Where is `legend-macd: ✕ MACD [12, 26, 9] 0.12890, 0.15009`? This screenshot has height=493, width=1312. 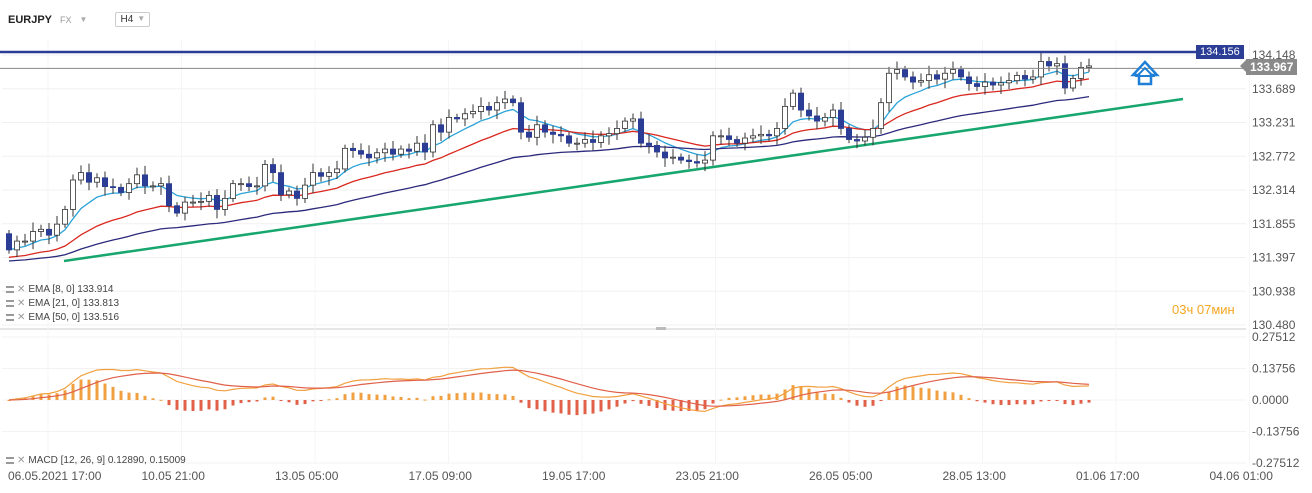 legend-macd: ✕ MACD [12, 26, 9] 0.12890, 0.15009 is located at coordinates (96, 460).